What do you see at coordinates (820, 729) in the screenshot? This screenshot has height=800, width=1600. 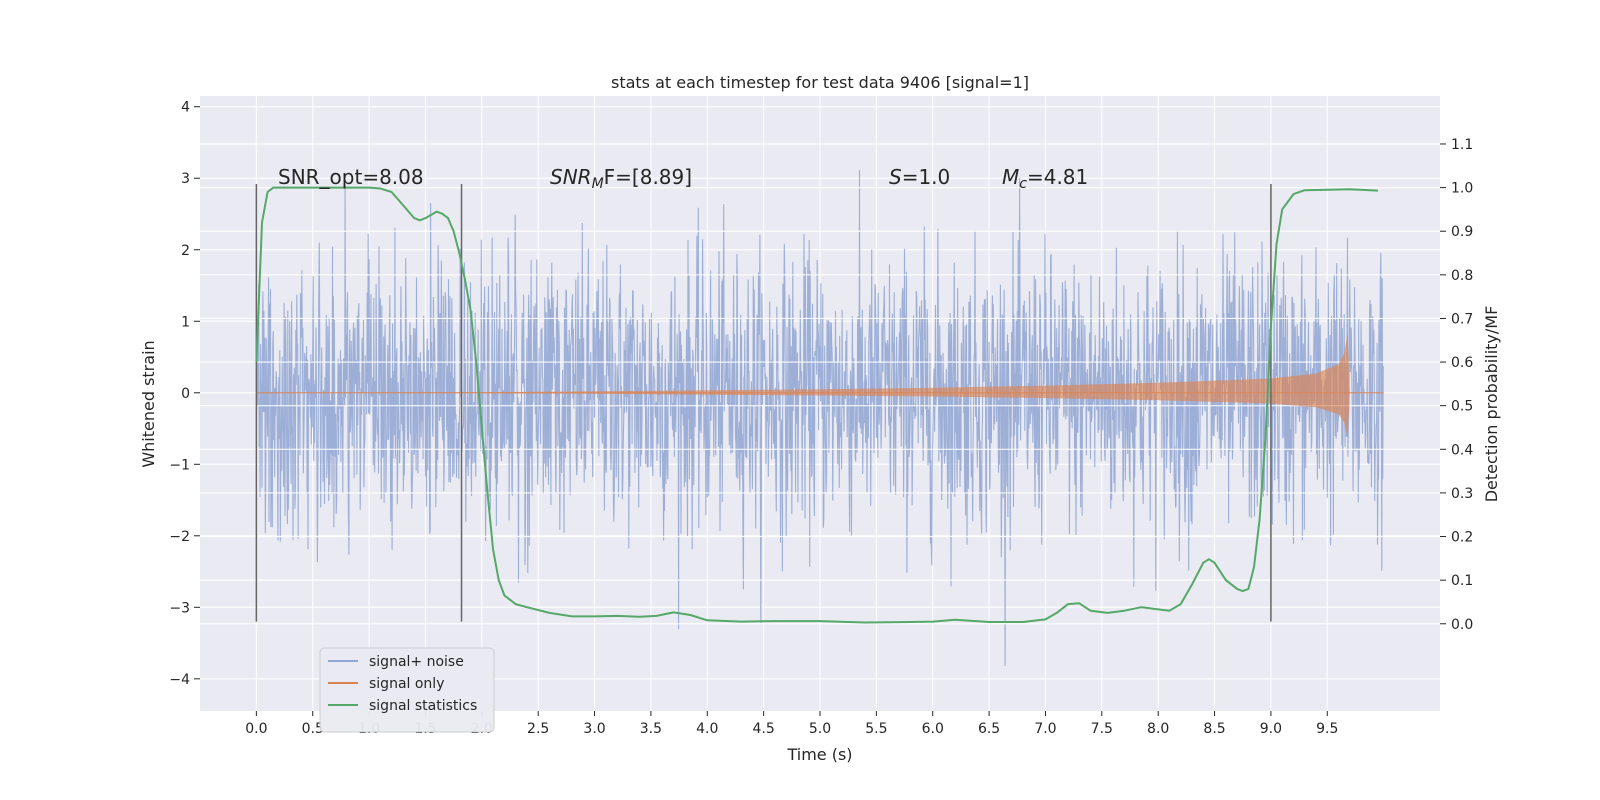 I see `x-tick-label: 5.0` at bounding box center [820, 729].